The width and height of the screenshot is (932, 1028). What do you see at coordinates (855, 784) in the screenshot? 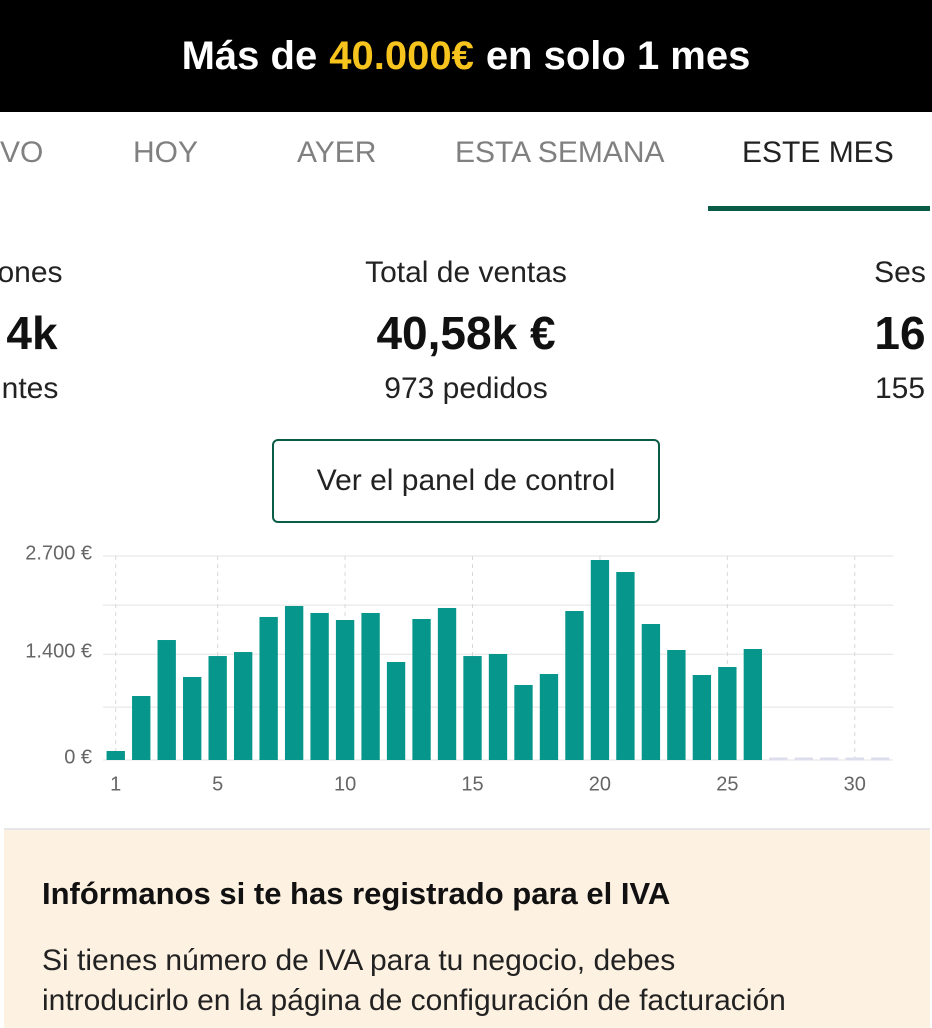
I see `x-tick-label: 30` at bounding box center [855, 784].